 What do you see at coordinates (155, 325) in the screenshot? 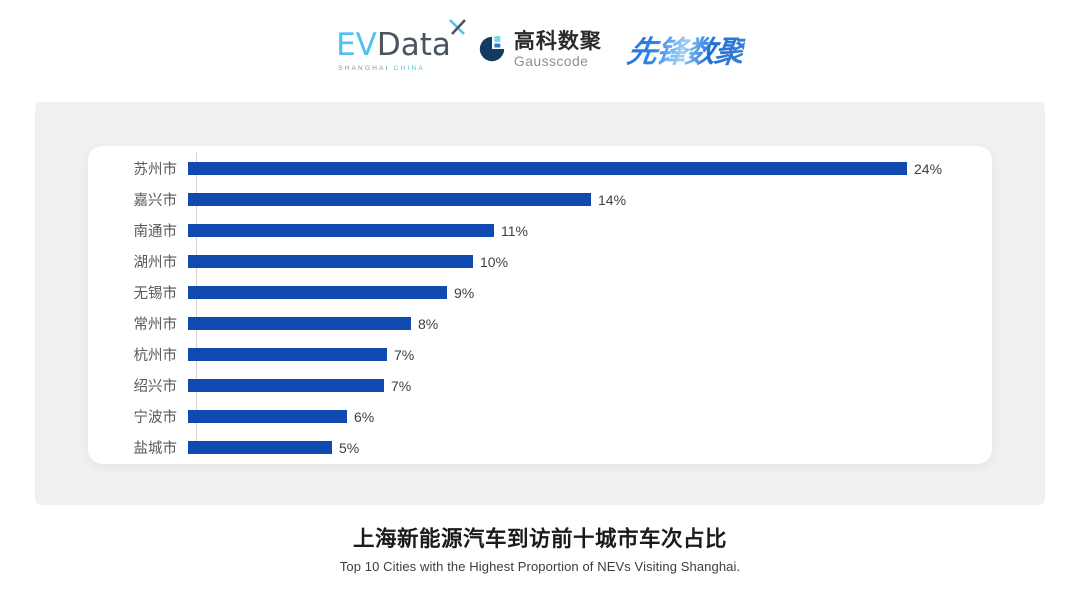
I see `chart-category-label: 常州市` at bounding box center [155, 325].